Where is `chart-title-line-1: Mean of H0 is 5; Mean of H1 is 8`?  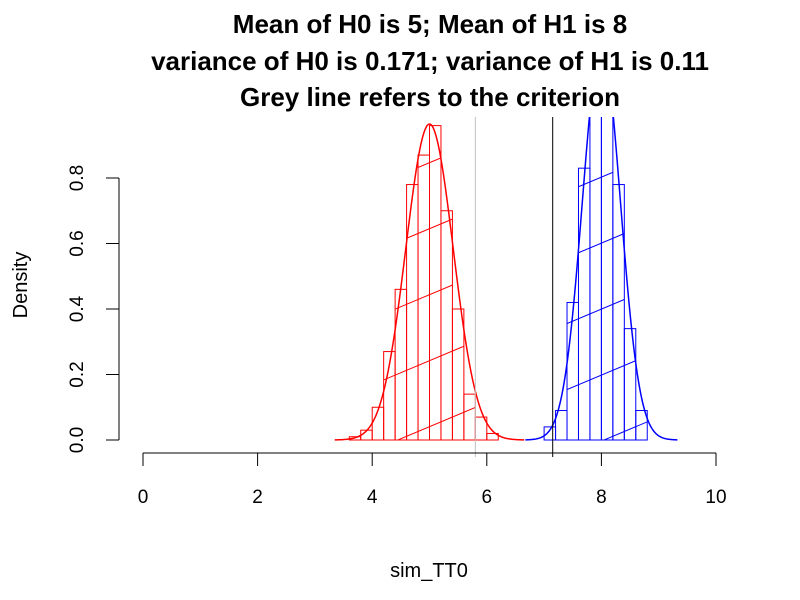 chart-title-line-1: Mean of H0 is 5; Mean of H1 is 8 is located at coordinates (430, 24).